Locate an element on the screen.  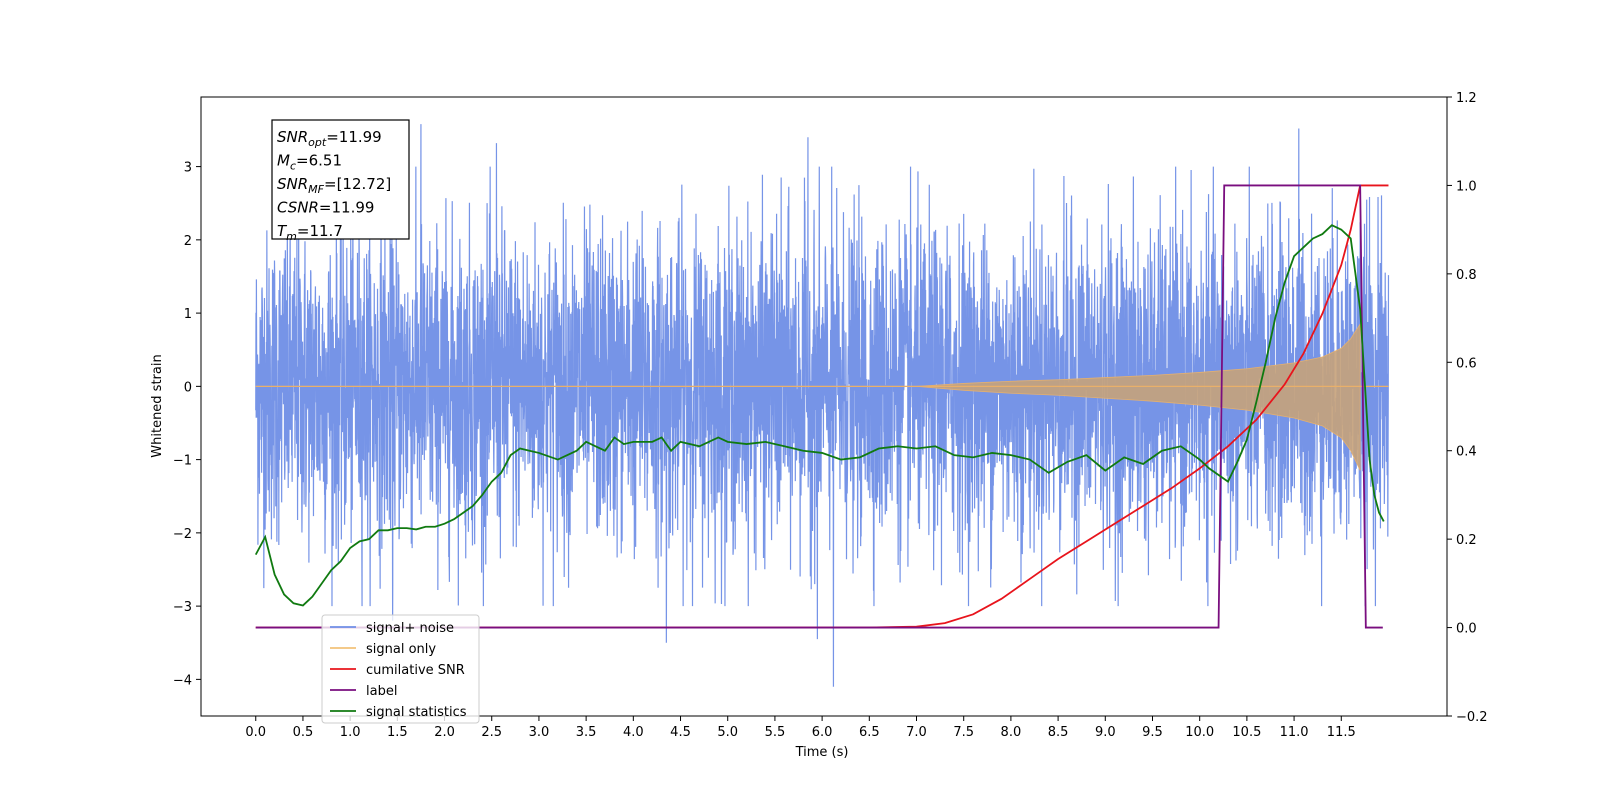
x-tick-label: 0.0 is located at coordinates (255, 732).